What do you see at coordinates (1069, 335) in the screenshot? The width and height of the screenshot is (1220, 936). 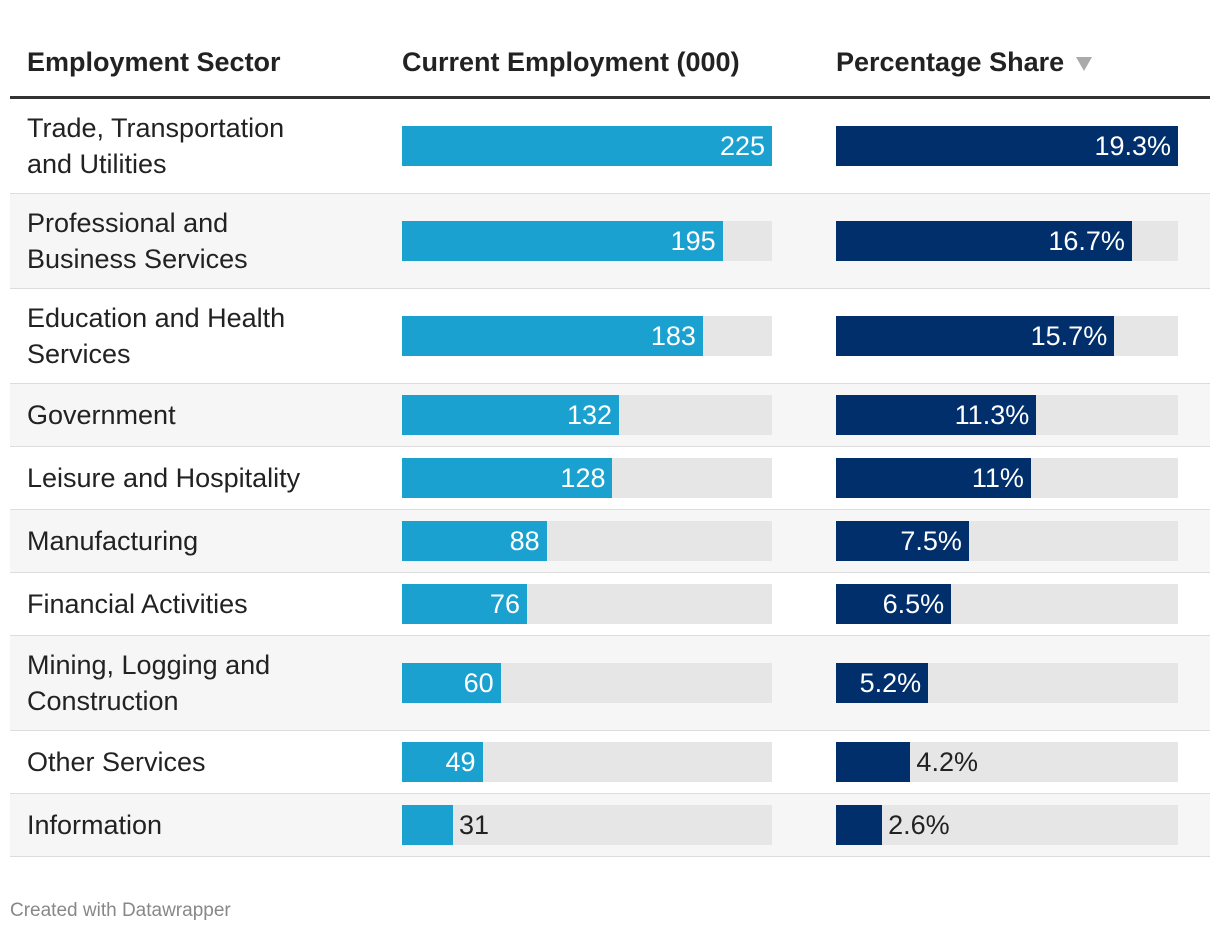 I see `bar-label: 15.7%` at bounding box center [1069, 335].